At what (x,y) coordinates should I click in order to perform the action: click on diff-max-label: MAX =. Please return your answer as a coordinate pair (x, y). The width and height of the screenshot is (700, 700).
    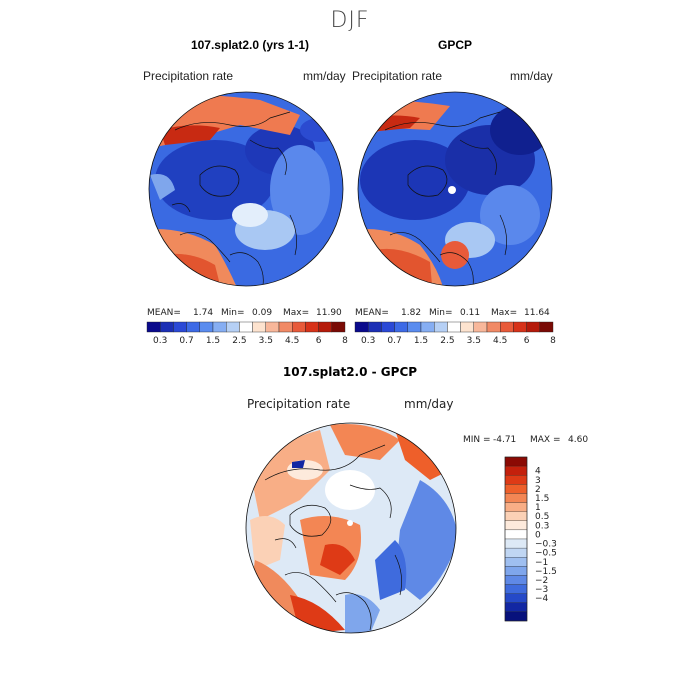
    Looking at the image, I should click on (545, 440).